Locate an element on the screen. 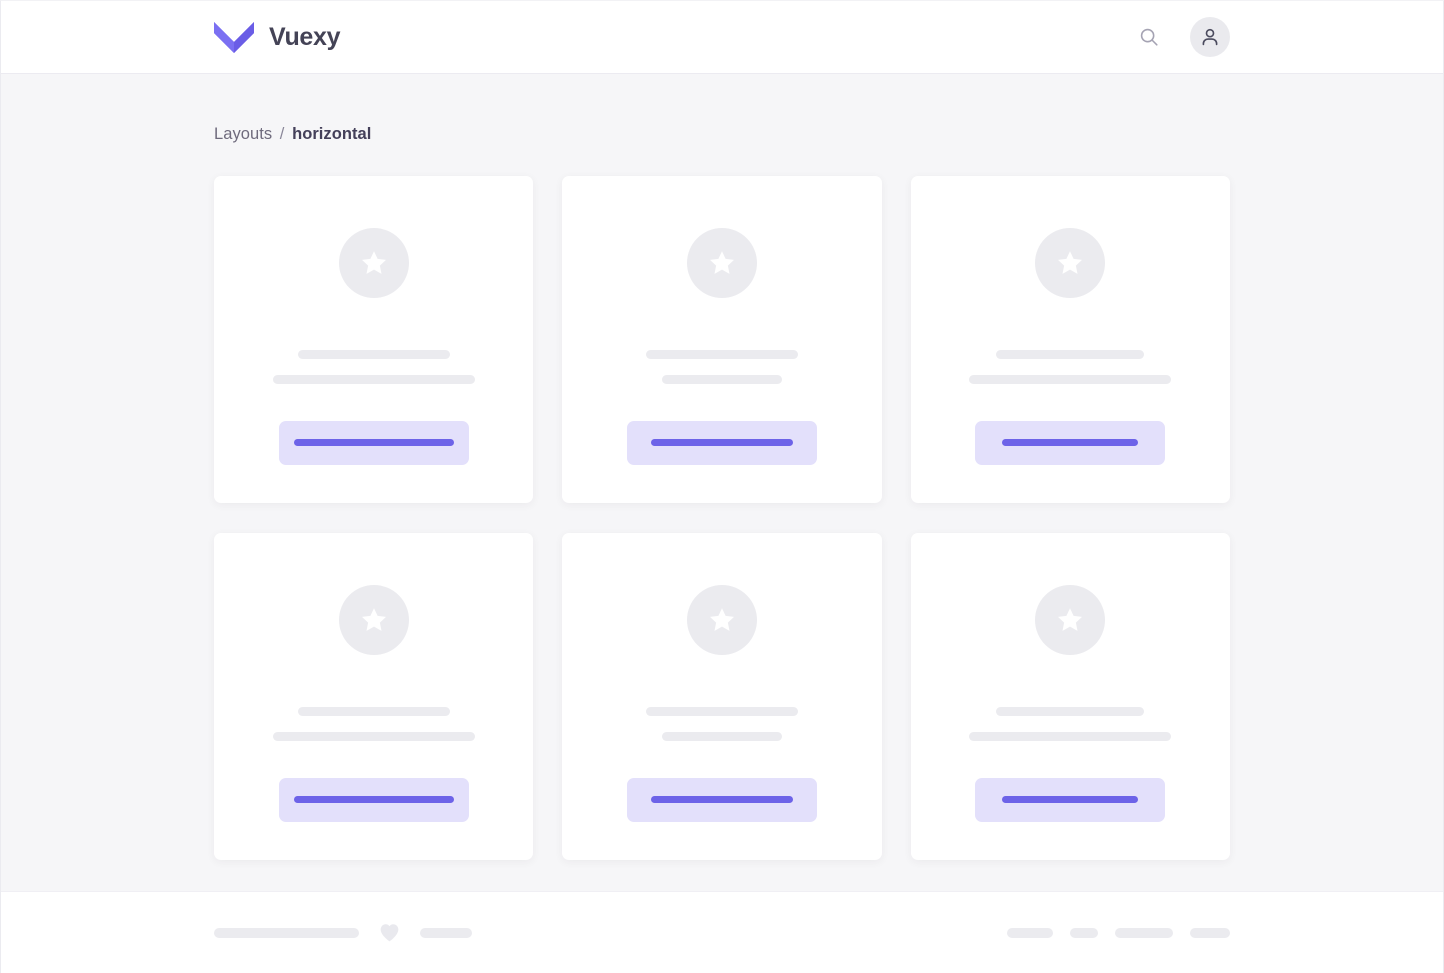 The height and width of the screenshot is (973, 1444). vuexy-chevron-logo is located at coordinates (234, 37).